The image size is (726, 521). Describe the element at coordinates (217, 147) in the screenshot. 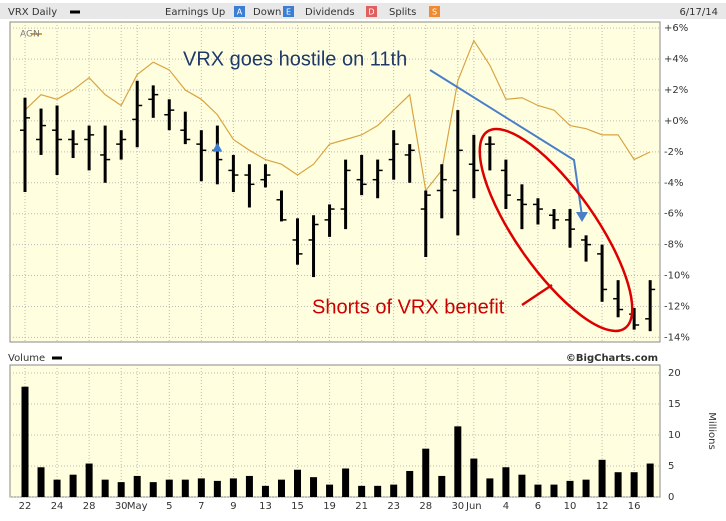

I see `earnings-marker` at that location.